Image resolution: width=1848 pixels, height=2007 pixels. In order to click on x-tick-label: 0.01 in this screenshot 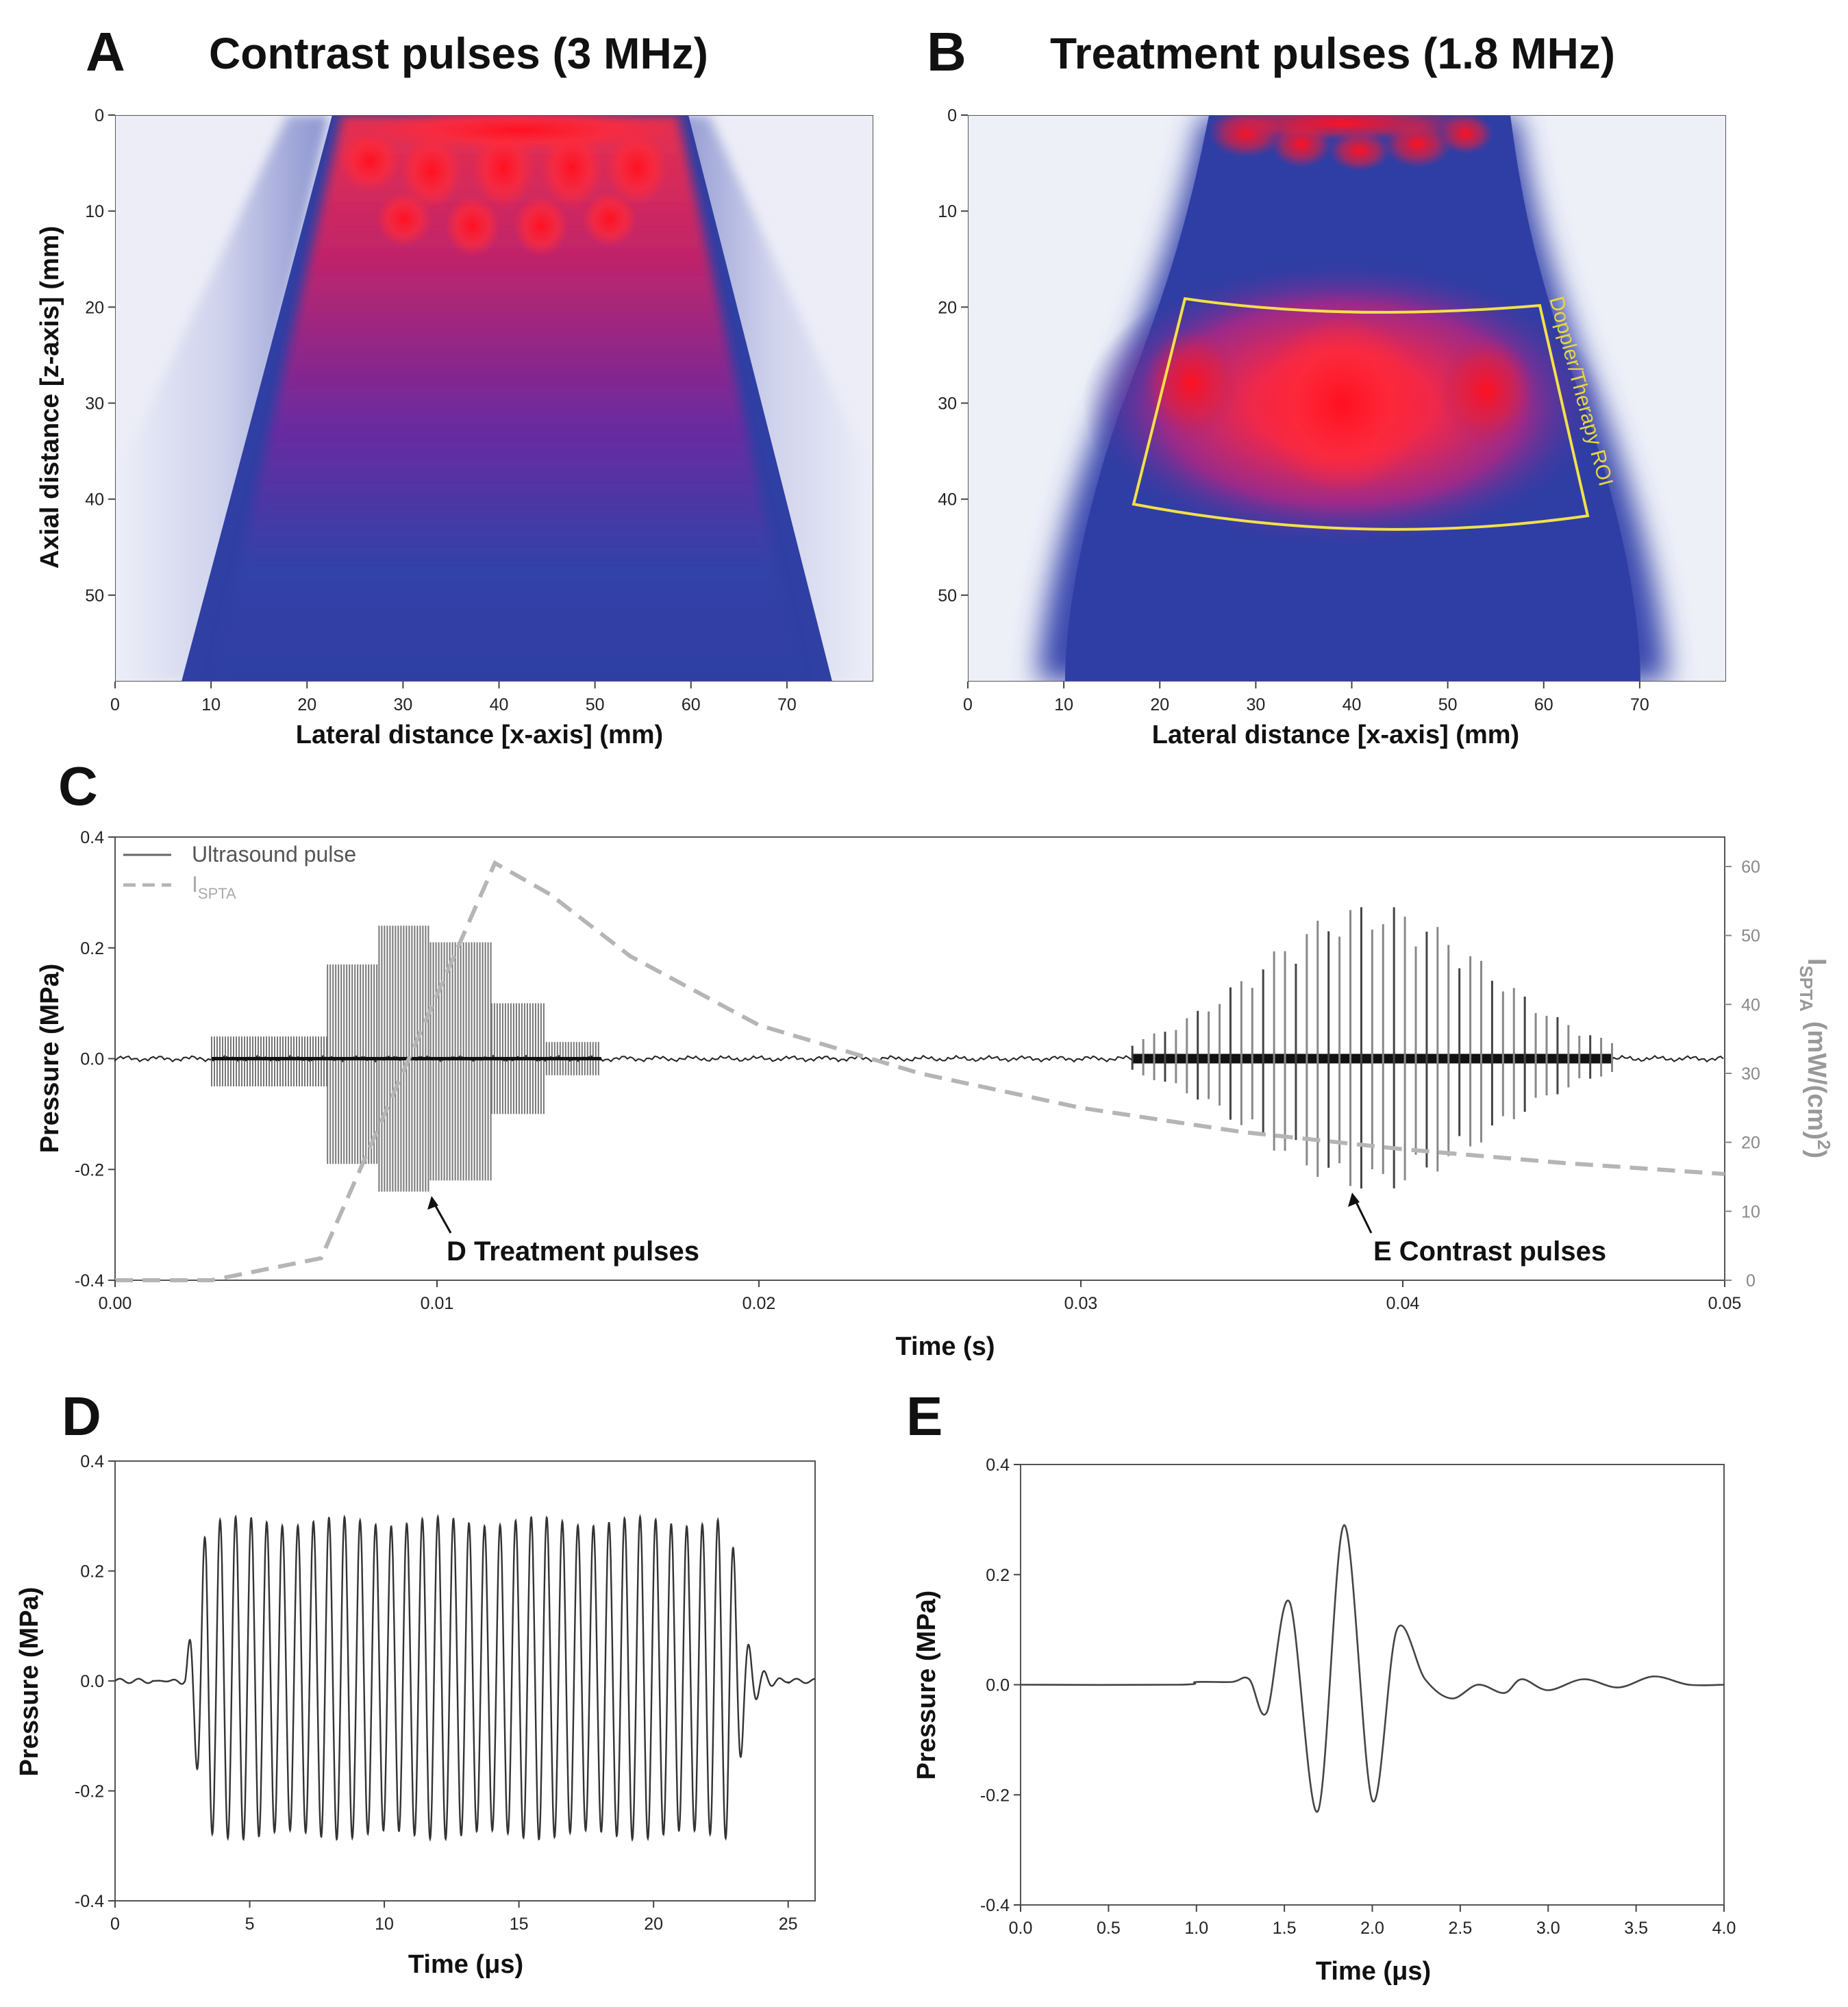, I will do `click(437, 1303)`.